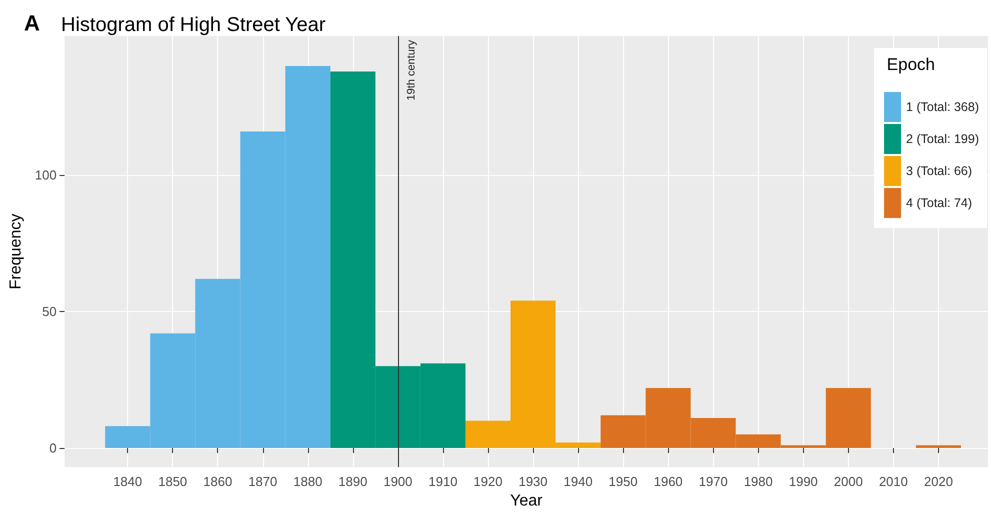 This screenshot has width=991, height=514. What do you see at coordinates (527, 501) in the screenshot?
I see `x-axis-title: Year` at bounding box center [527, 501].